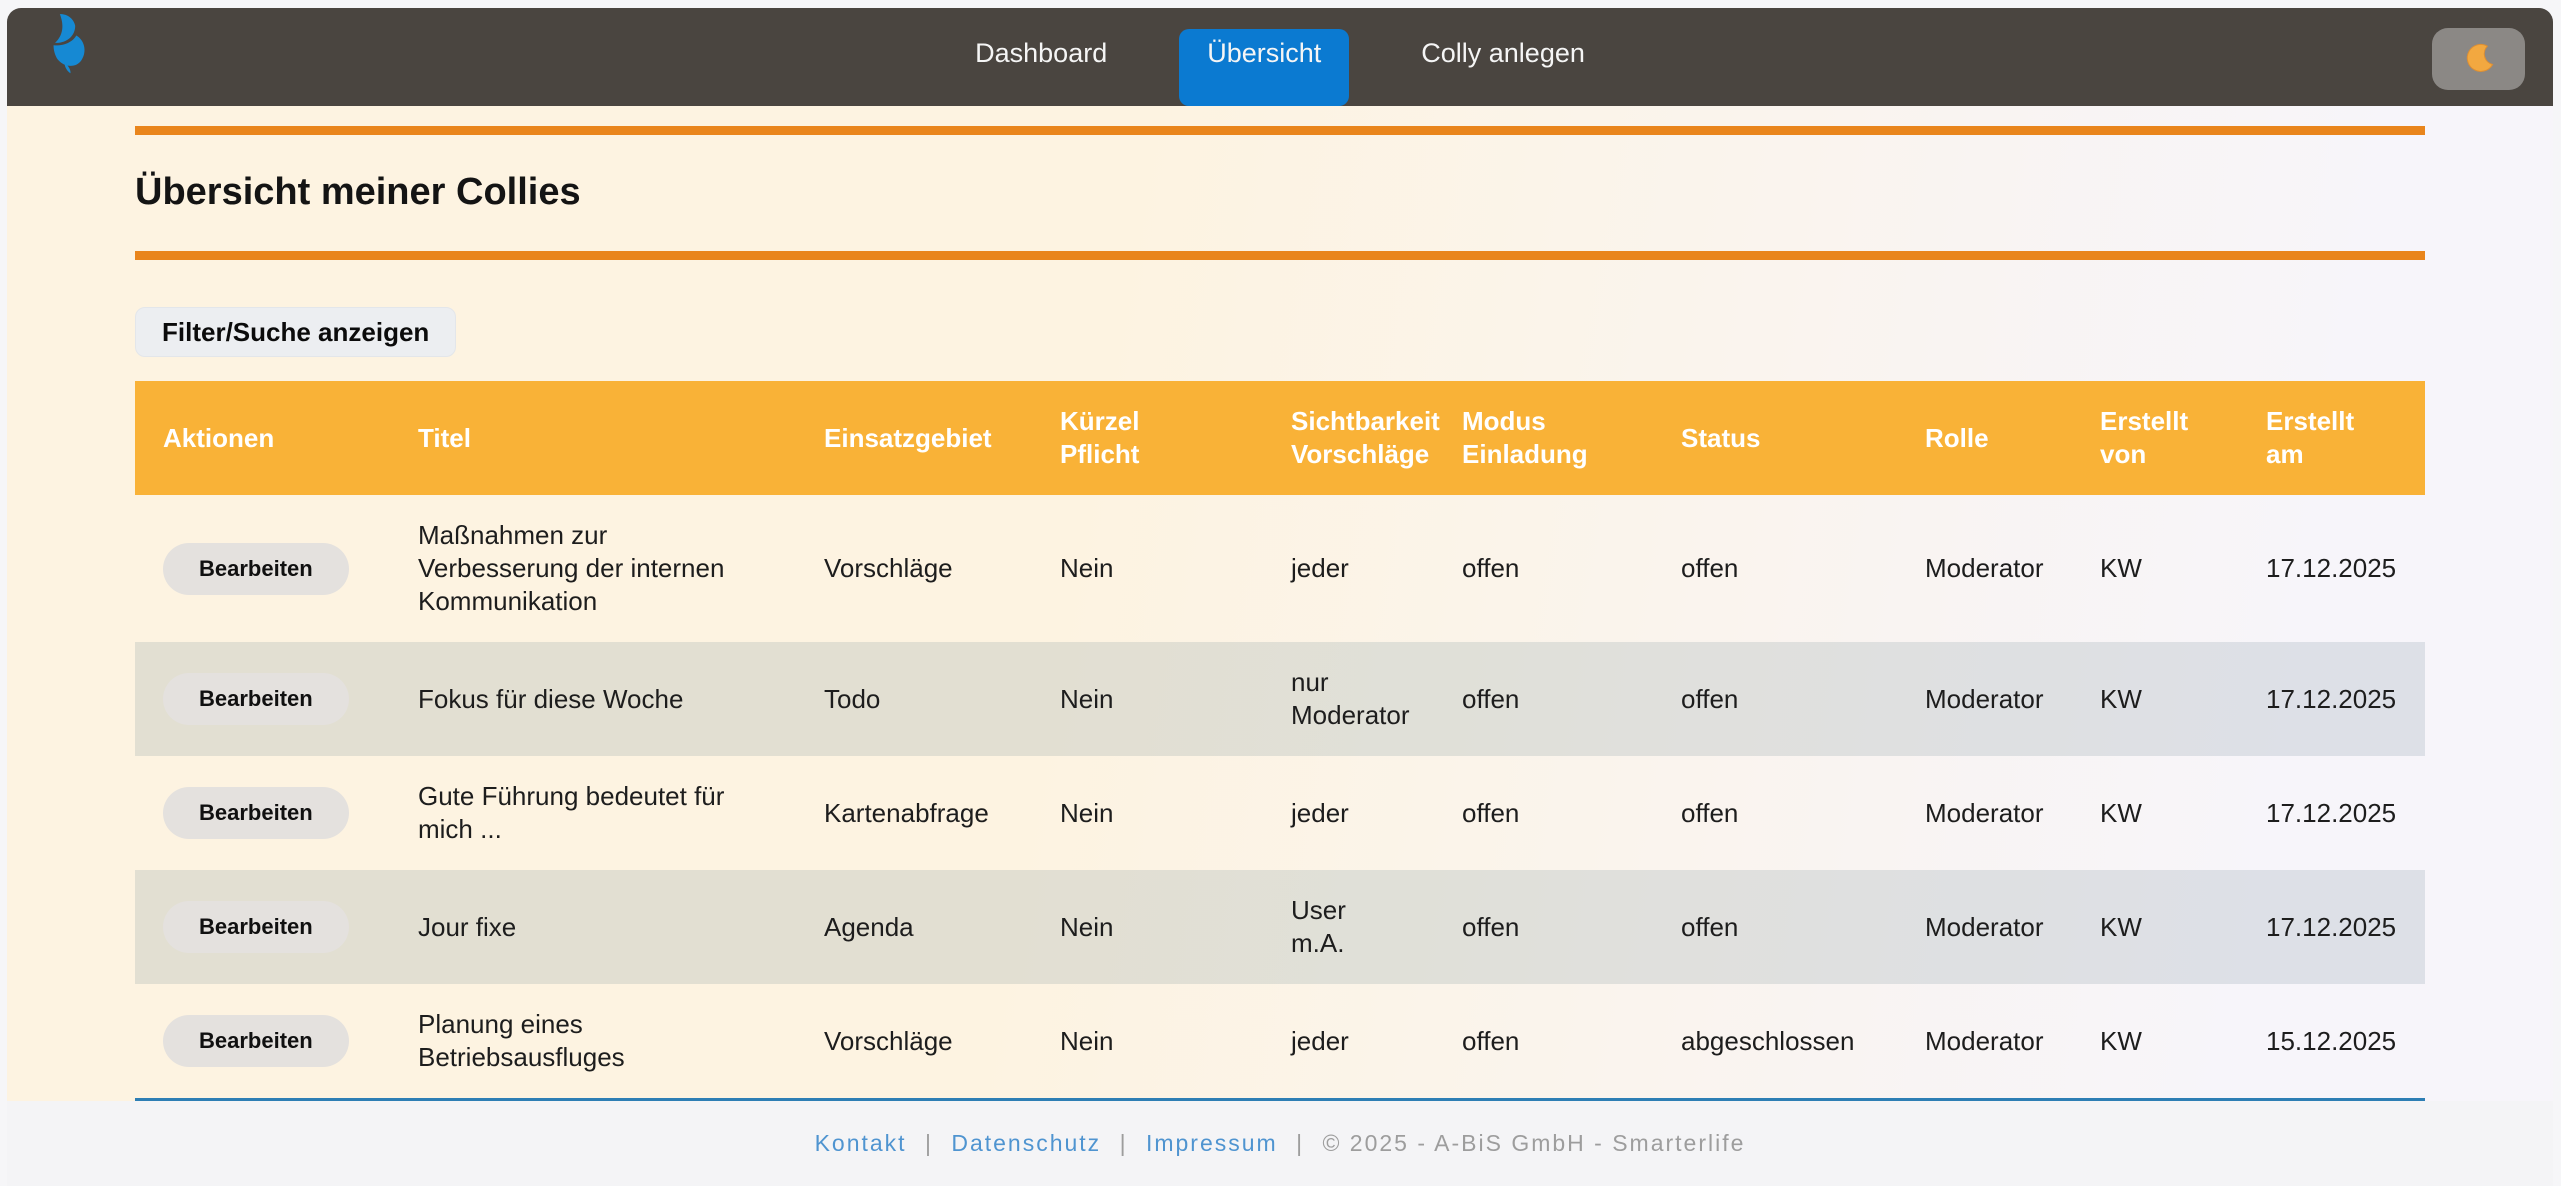 The image size is (2561, 1186). What do you see at coordinates (1350, 698) in the screenshot?
I see `cell-sichtbarkeit-vorschlaege: nur Moderator` at bounding box center [1350, 698].